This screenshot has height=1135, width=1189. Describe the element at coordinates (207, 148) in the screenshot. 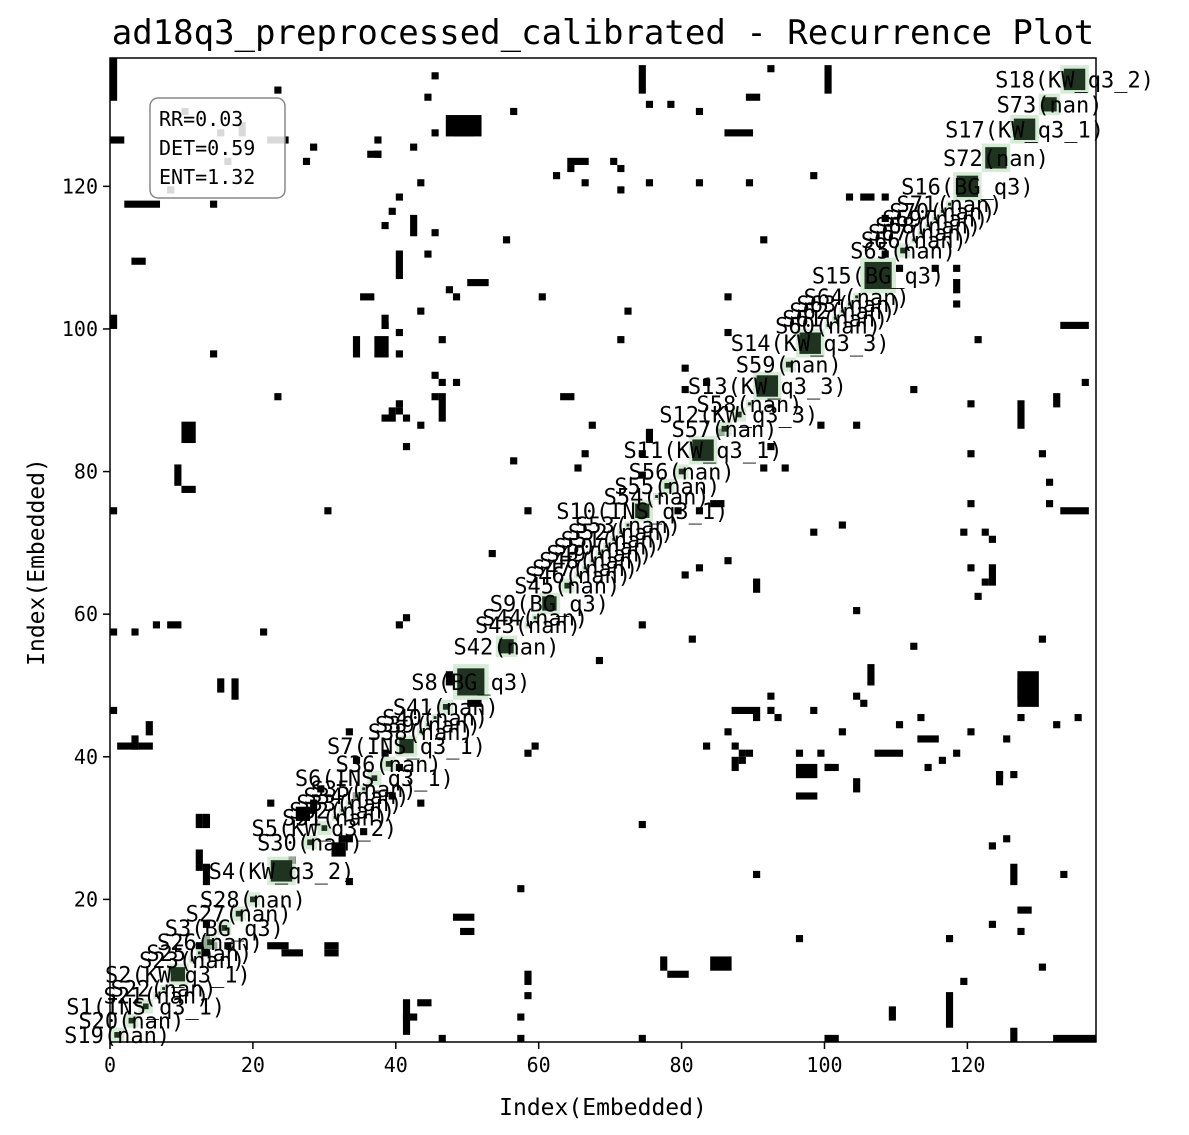

I see `stat-det: DET=0.59` at that location.